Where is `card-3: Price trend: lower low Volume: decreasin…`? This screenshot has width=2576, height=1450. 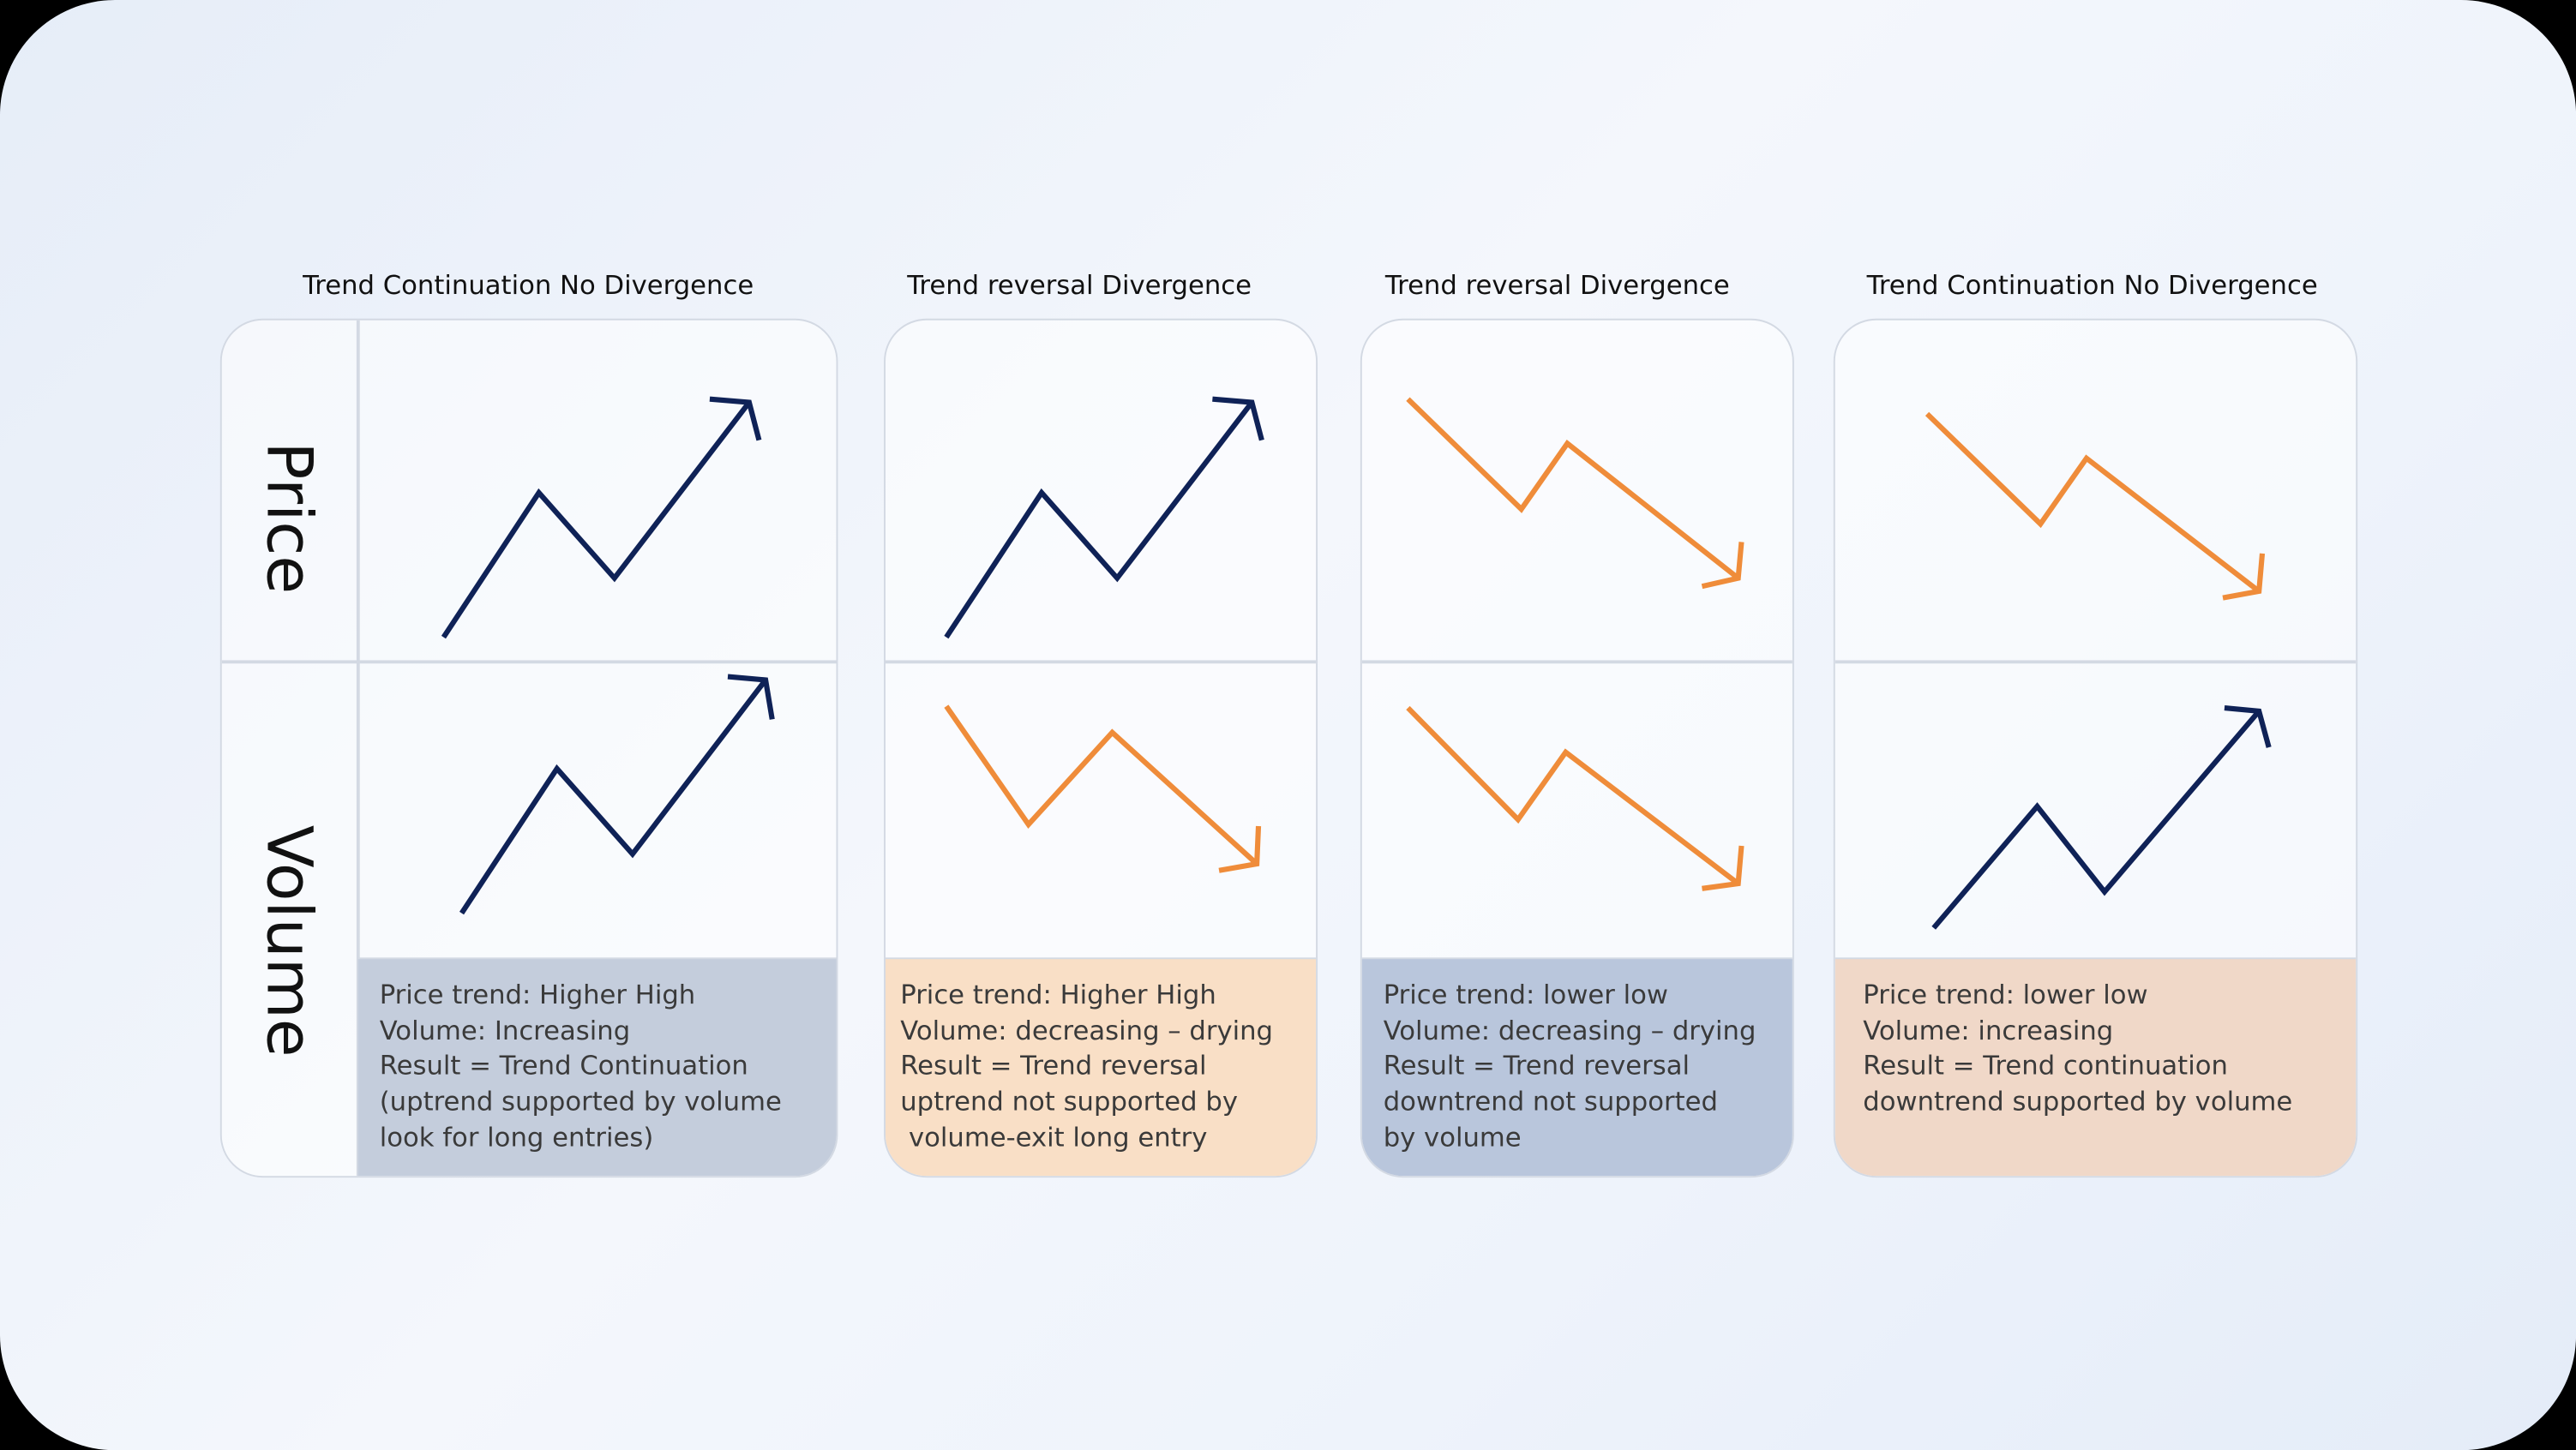
card-3: Price trend: lower low Volume: decreasin… is located at coordinates (1577, 748).